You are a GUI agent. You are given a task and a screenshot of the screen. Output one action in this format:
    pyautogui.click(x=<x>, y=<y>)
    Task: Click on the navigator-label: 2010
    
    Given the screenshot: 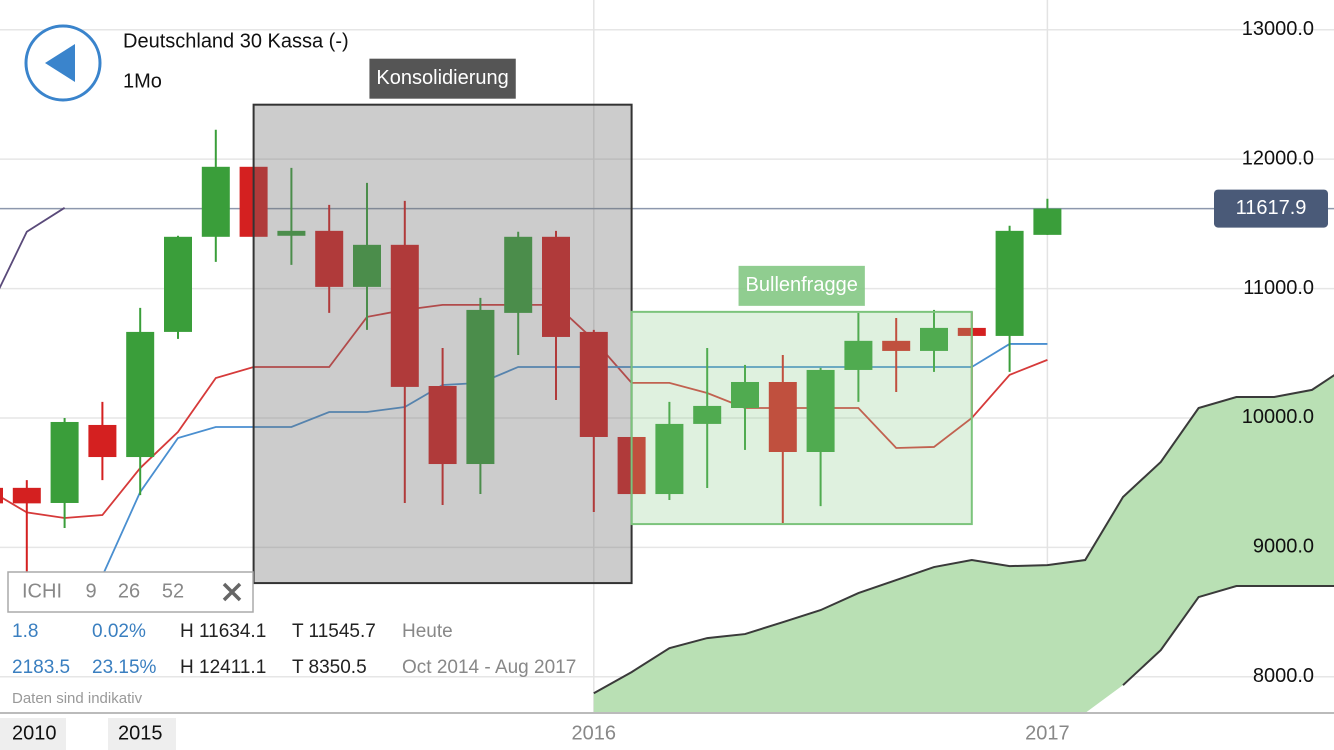 What is the action you would take?
    pyautogui.click(x=34, y=733)
    